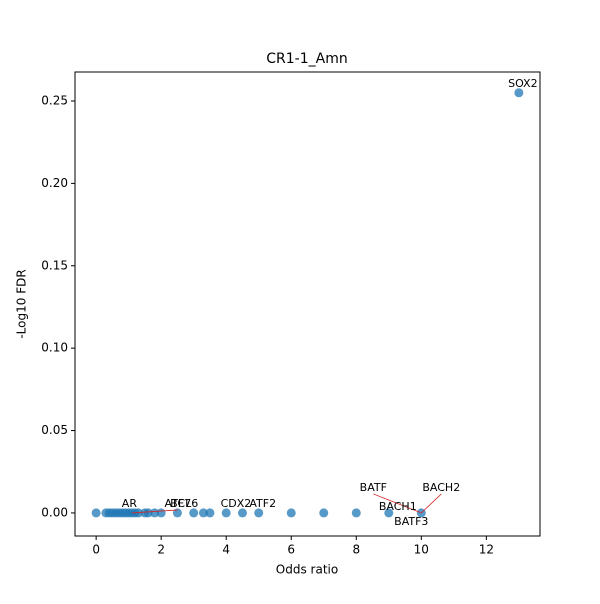 Image resolution: width=600 pixels, height=604 pixels. I want to click on x-tick-label: 10, so click(421, 550).